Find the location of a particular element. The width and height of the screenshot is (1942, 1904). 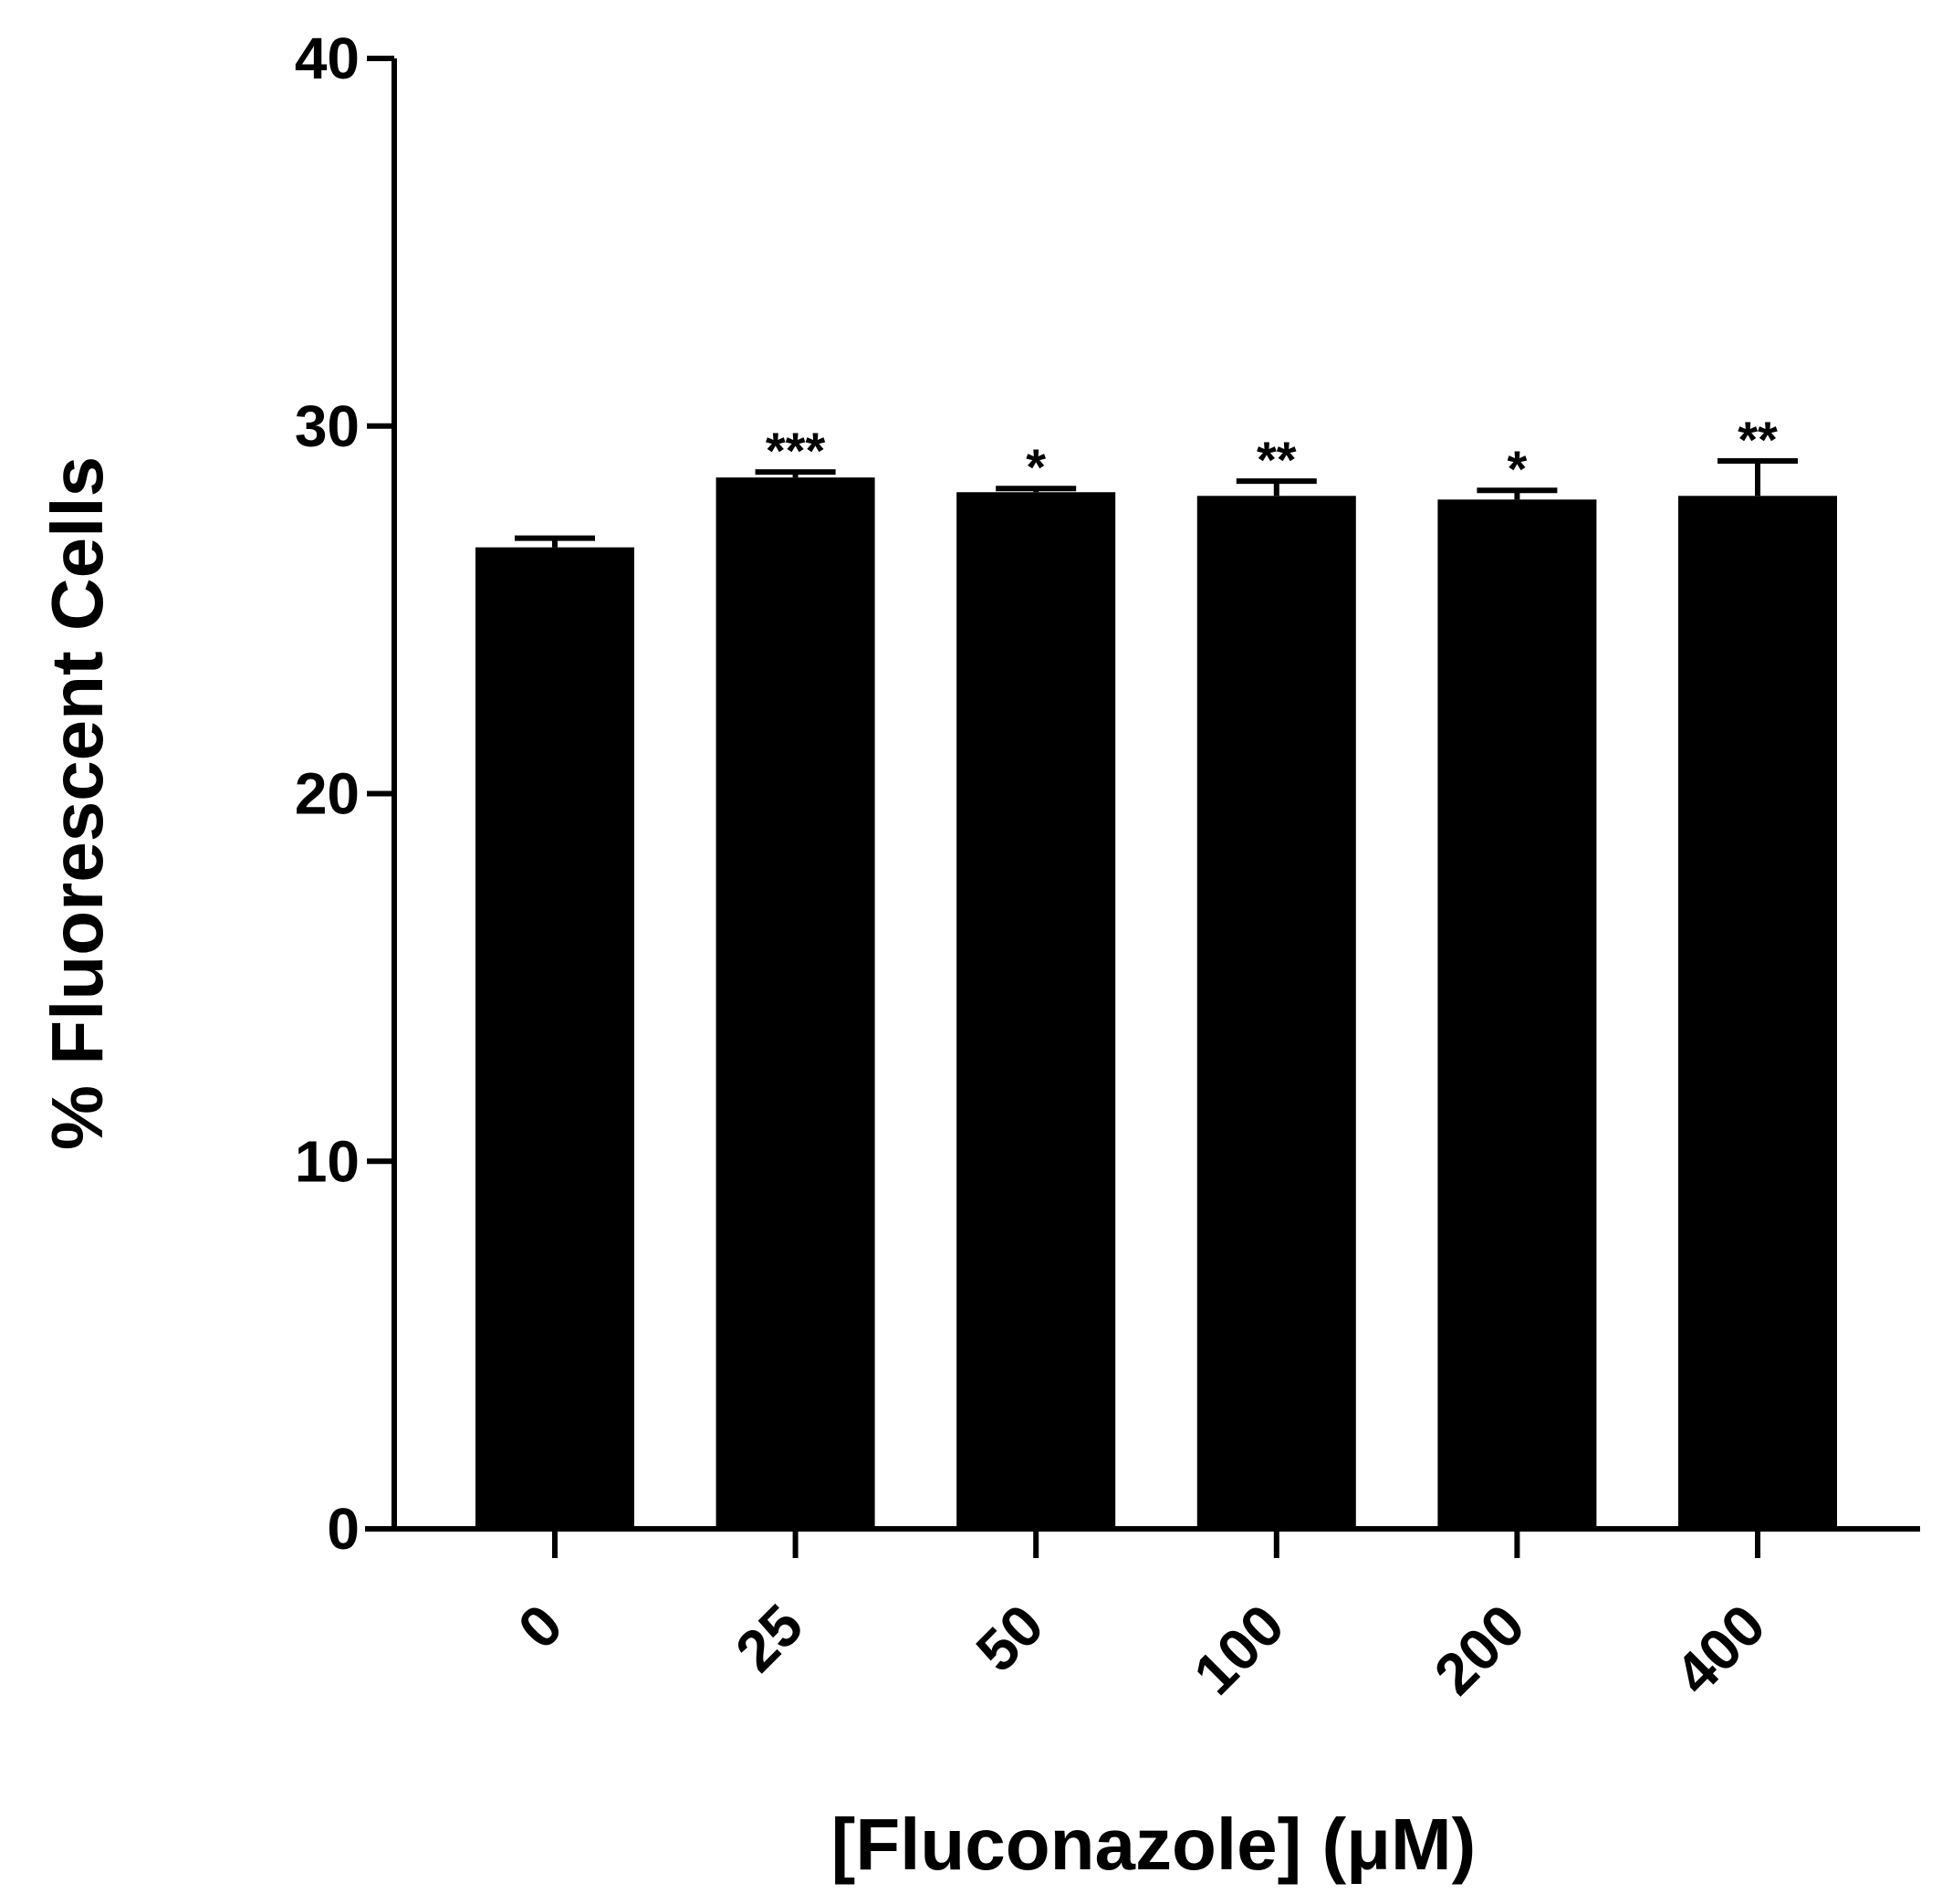

x-tick-label: 400 is located at coordinates (1719, 1650).